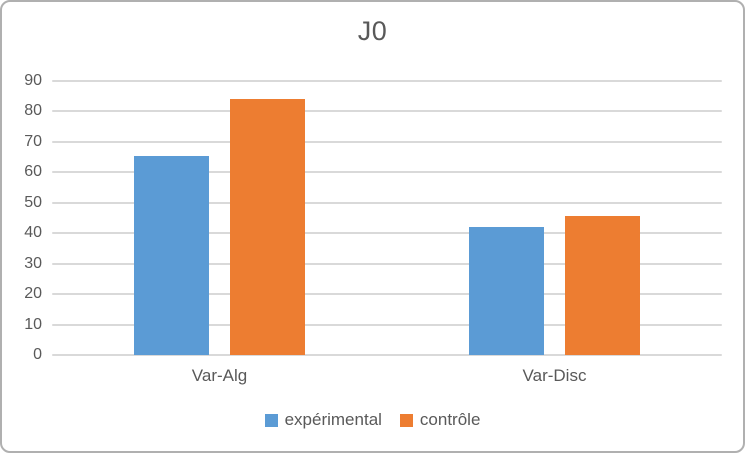 This screenshot has width=745, height=453. What do you see at coordinates (267, 227) in the screenshot?
I see `bar-controle-var-alg` at bounding box center [267, 227].